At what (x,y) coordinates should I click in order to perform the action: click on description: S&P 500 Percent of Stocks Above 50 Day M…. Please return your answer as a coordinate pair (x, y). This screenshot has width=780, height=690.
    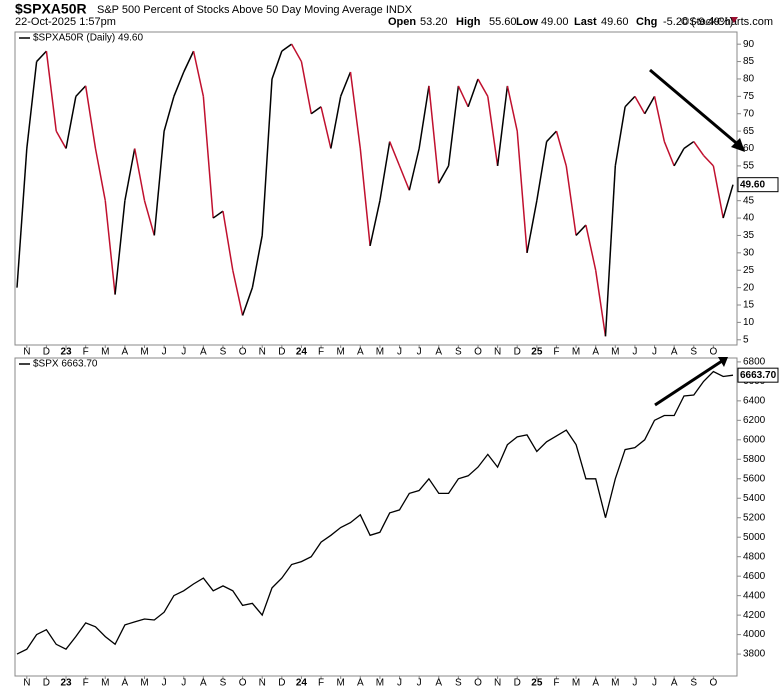
    Looking at the image, I should click on (255, 10).